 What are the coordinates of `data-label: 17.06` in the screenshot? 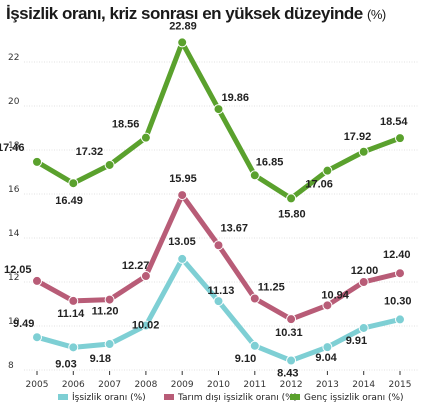 It's located at (319, 185).